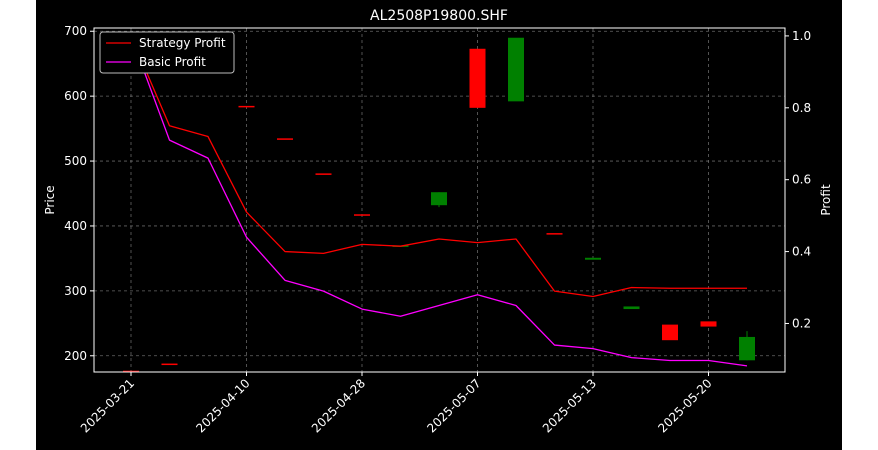  Describe the element at coordinates (801, 180) in the screenshot. I see `y-right-tick-label: 0.6` at that location.